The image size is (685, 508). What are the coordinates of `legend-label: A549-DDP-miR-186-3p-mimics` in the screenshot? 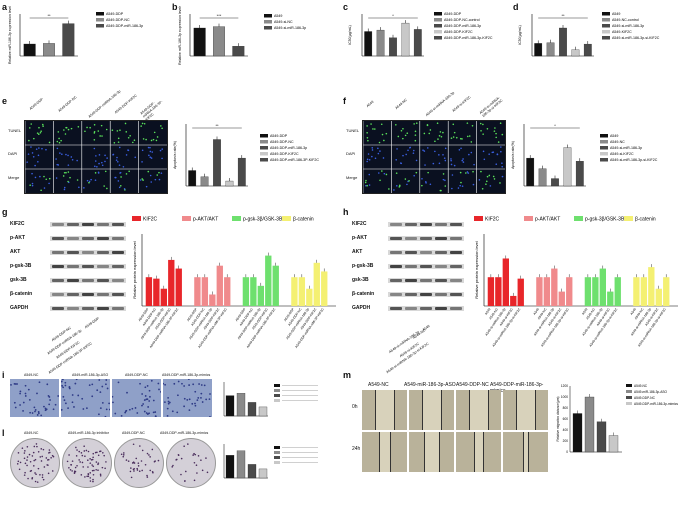 It's located at (656, 404).